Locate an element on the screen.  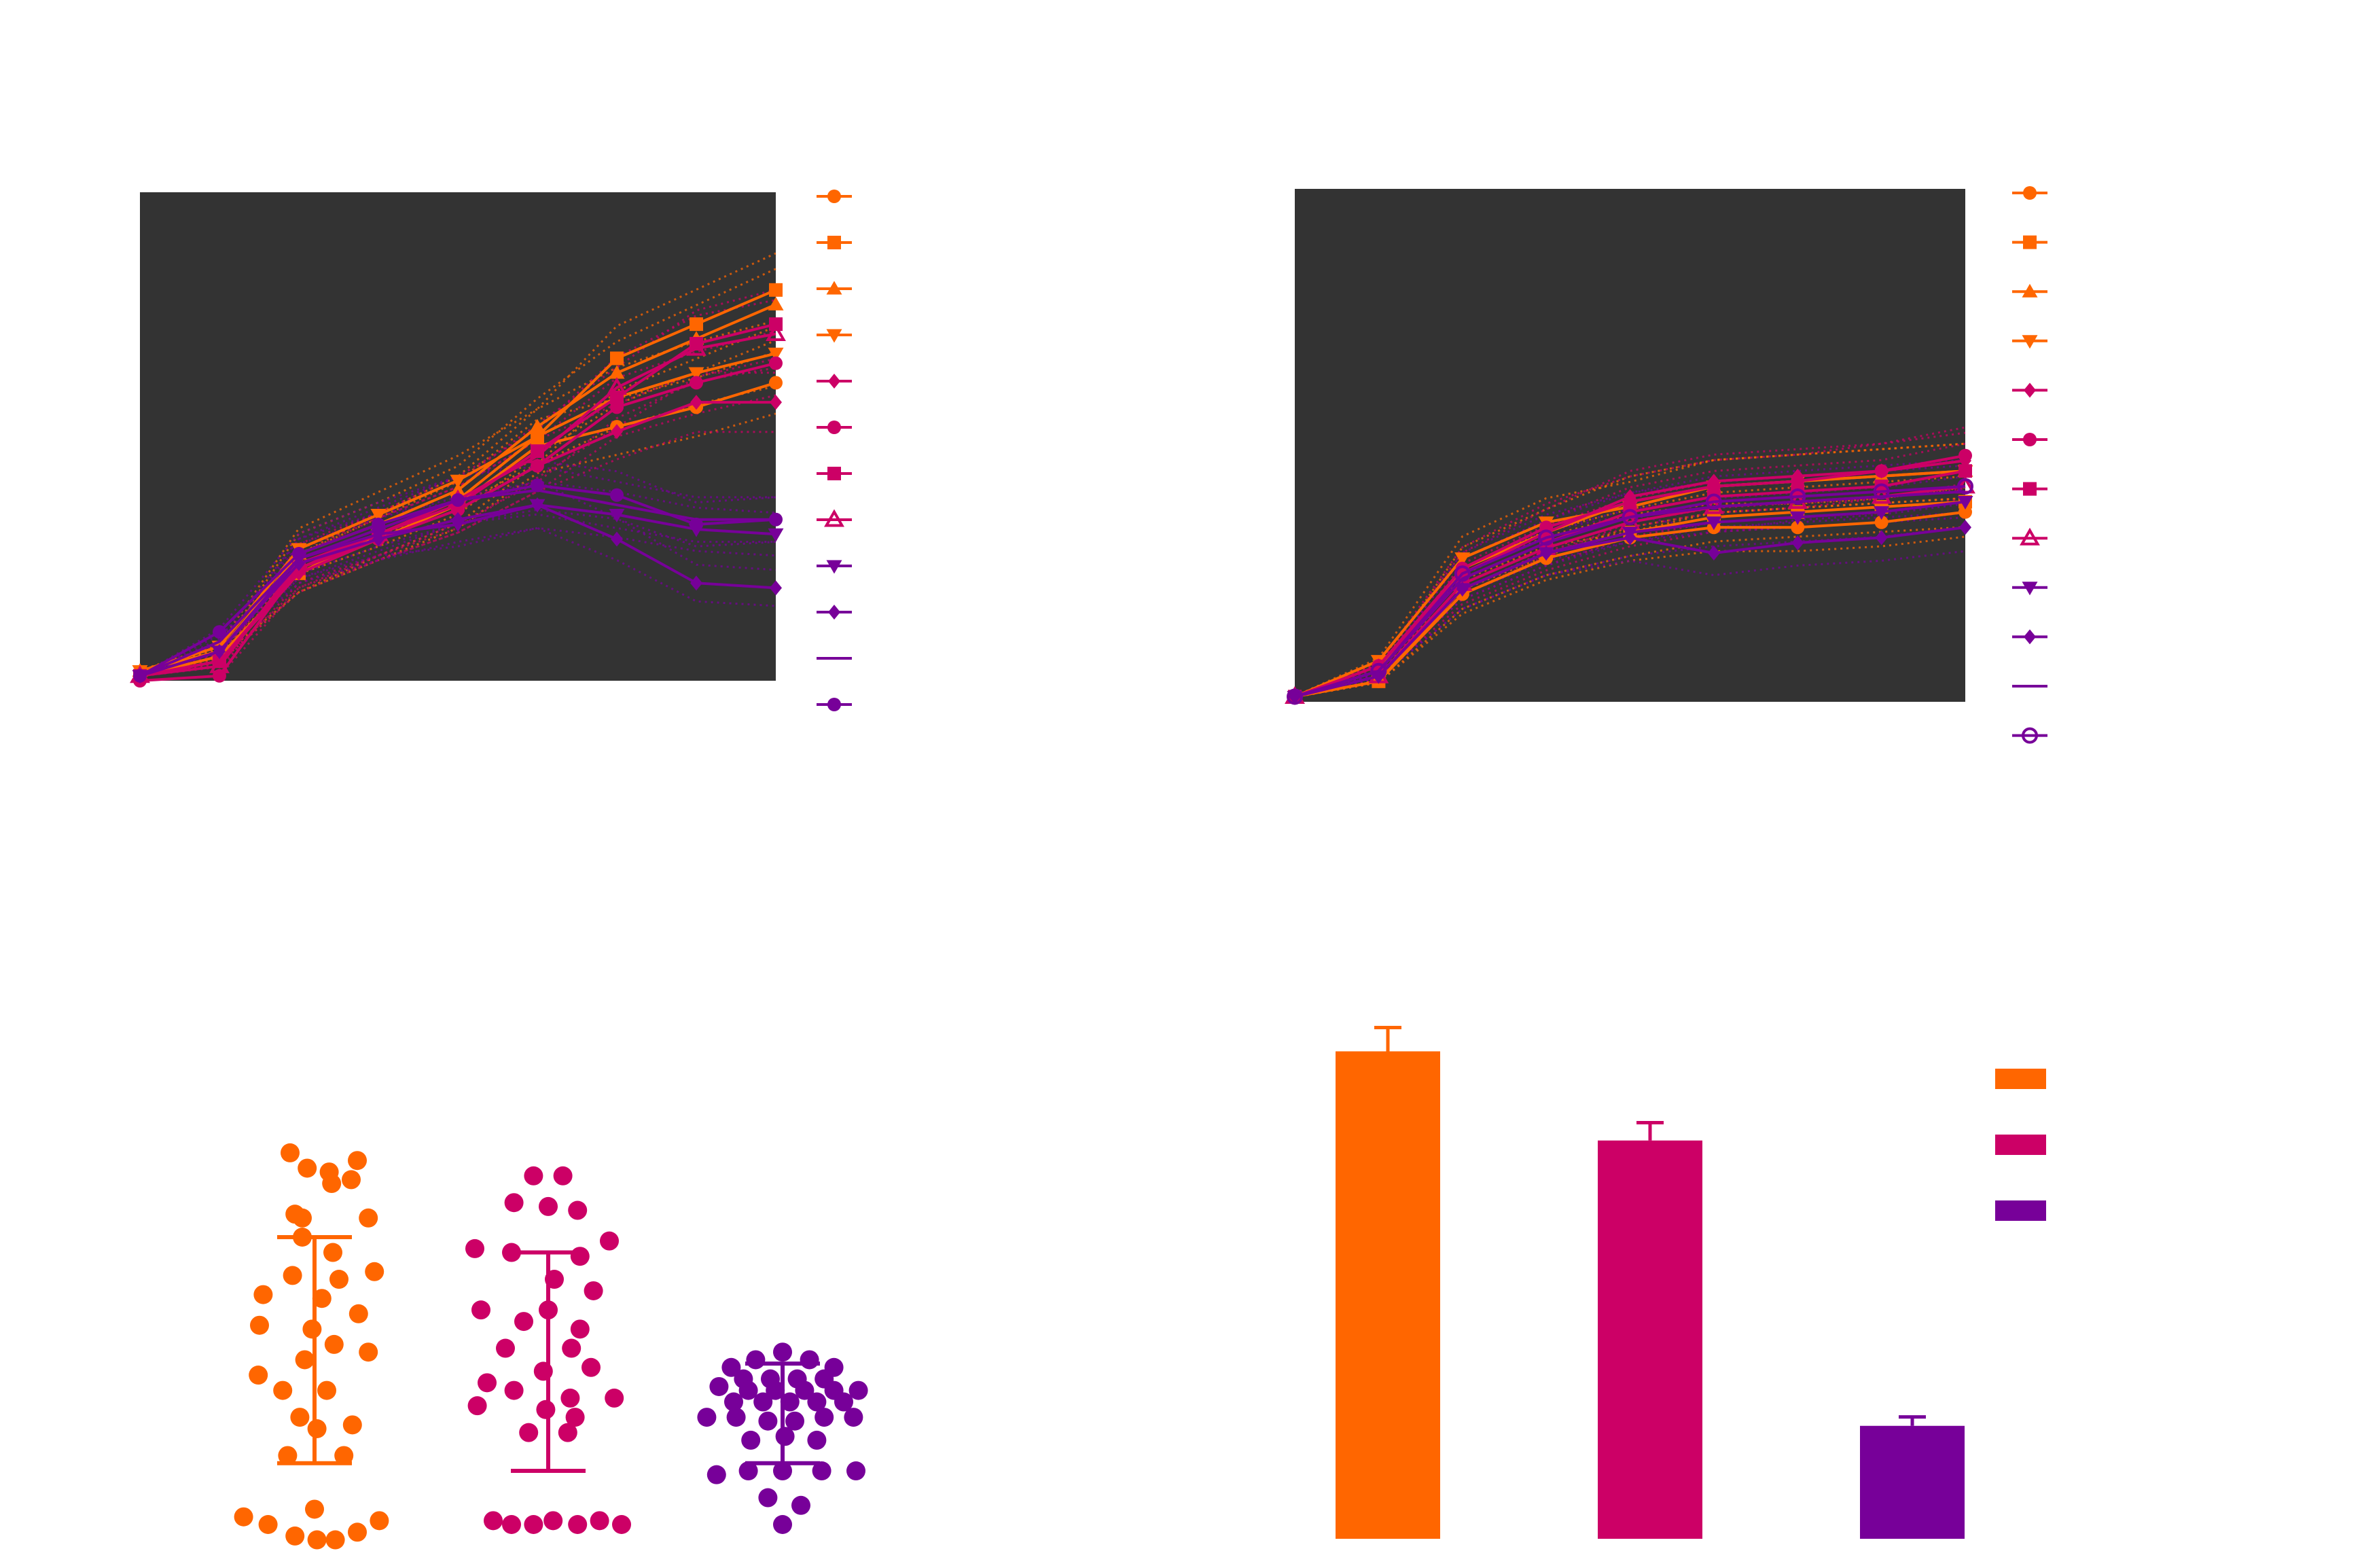
series-5-point is located at coordinates (776, 402).